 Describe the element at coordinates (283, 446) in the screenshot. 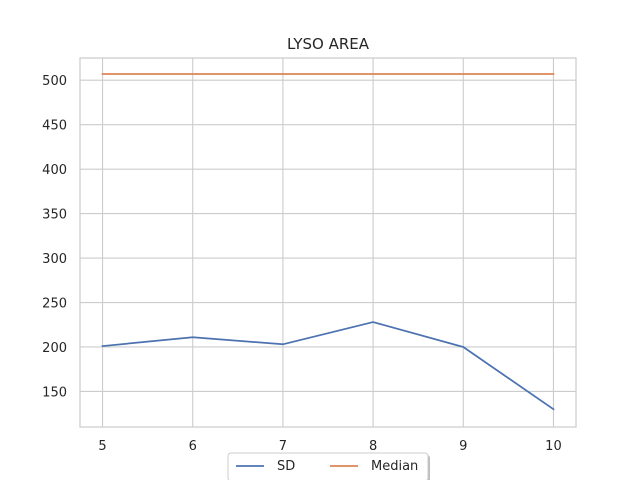

I see `x-tick-label: 7` at that location.